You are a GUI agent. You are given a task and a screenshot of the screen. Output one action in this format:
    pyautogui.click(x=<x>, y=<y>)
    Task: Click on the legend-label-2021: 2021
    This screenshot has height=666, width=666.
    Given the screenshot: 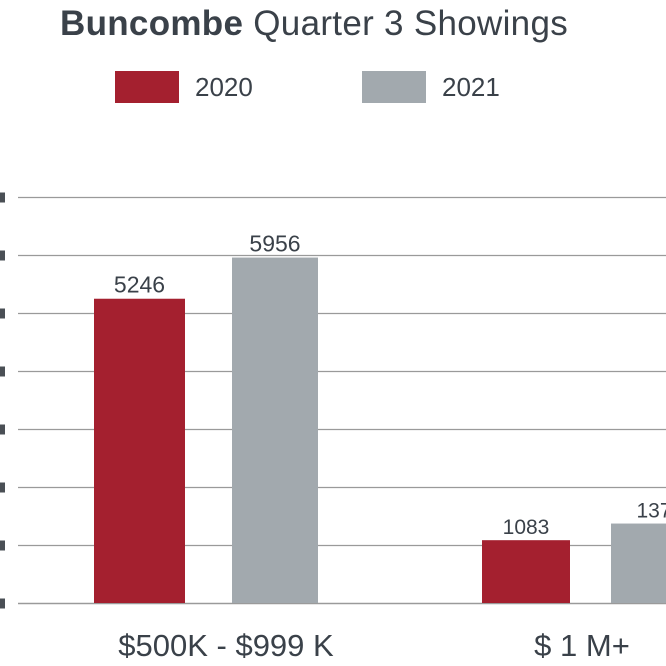 What is the action you would take?
    pyautogui.click(x=471, y=86)
    